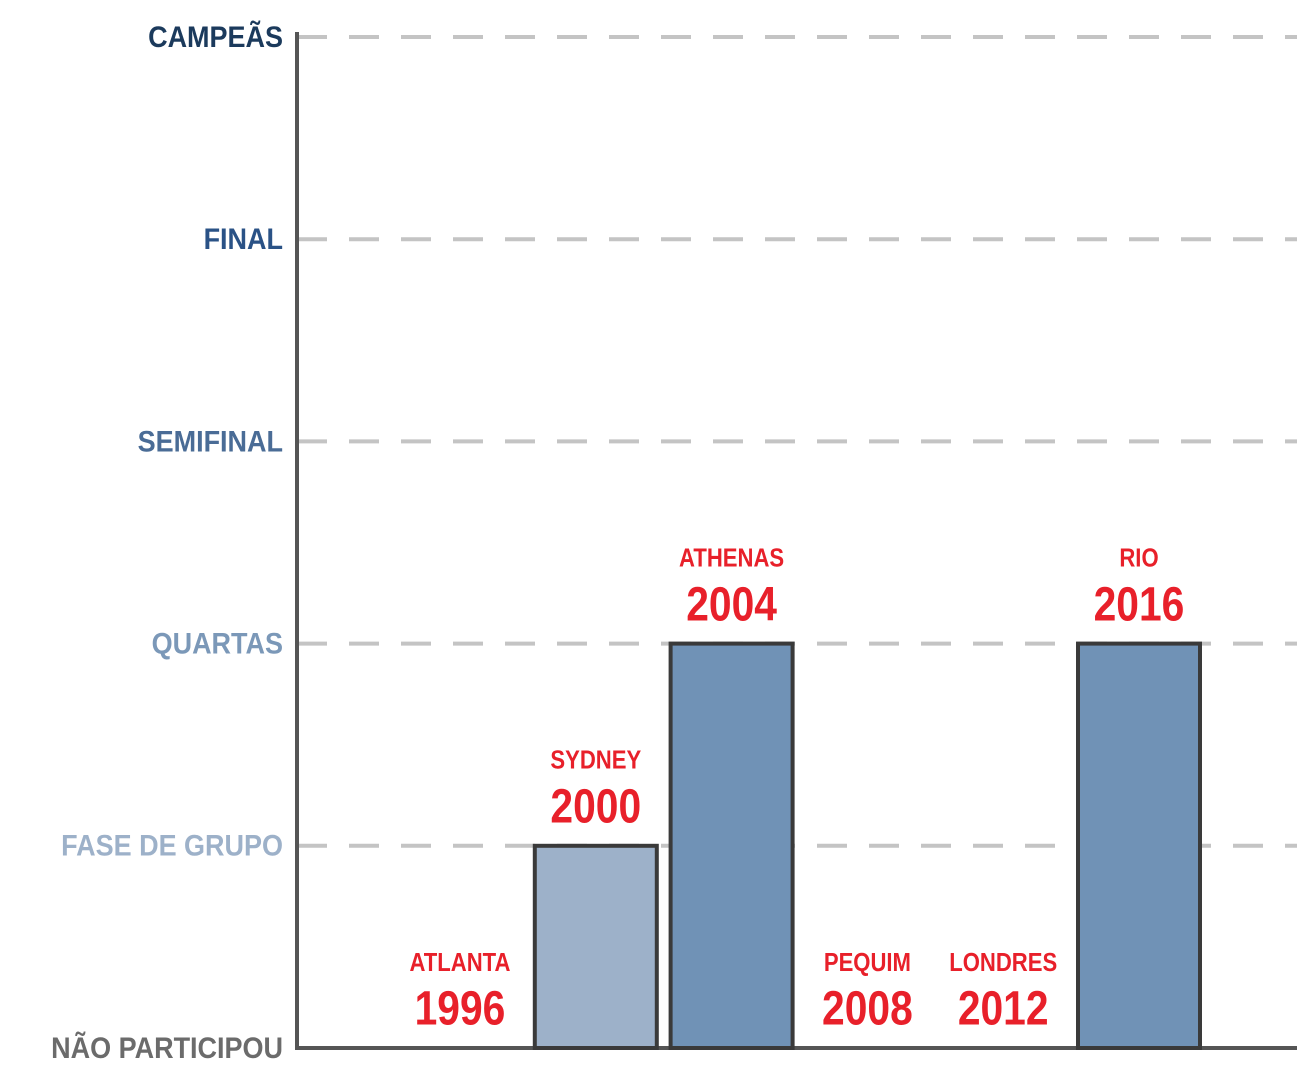 Image resolution: width=1297 pixels, height=1067 pixels. I want to click on category-label: RIO, so click(1138, 558).